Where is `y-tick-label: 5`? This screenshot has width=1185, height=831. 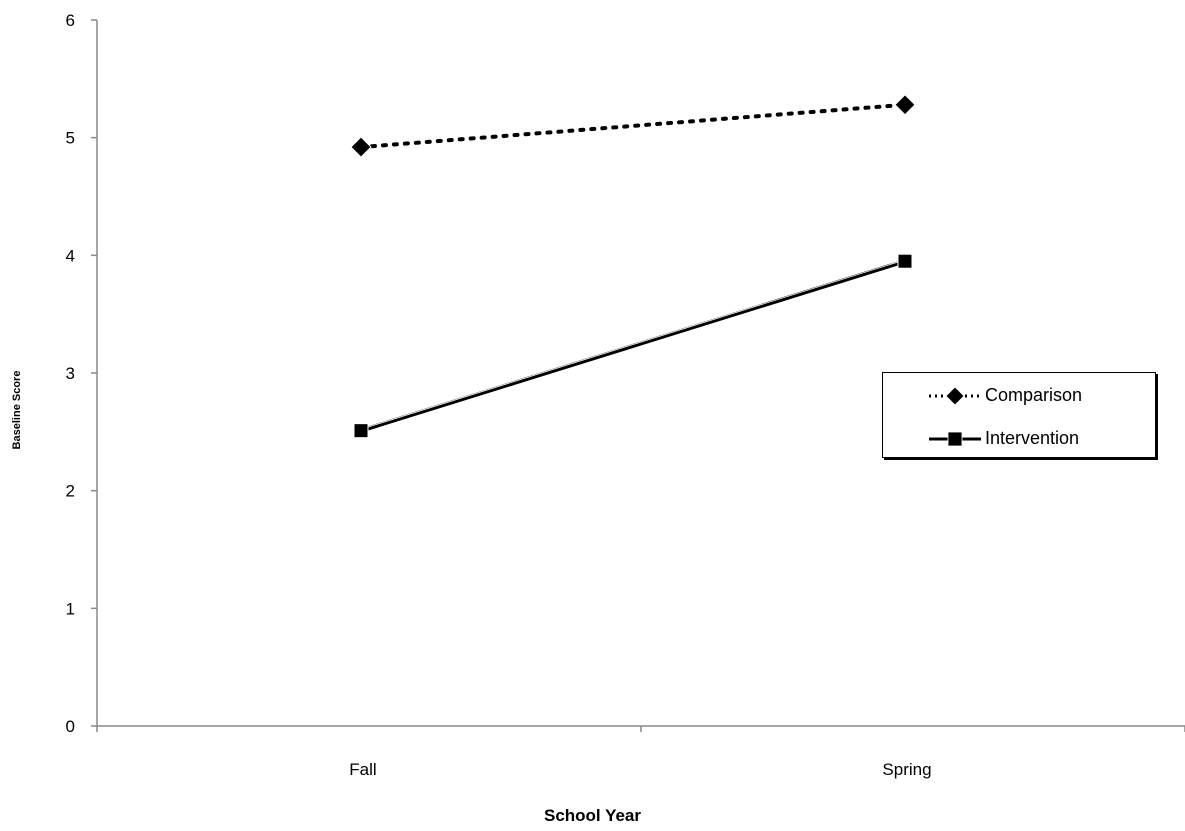
y-tick-label: 5 is located at coordinates (70, 138).